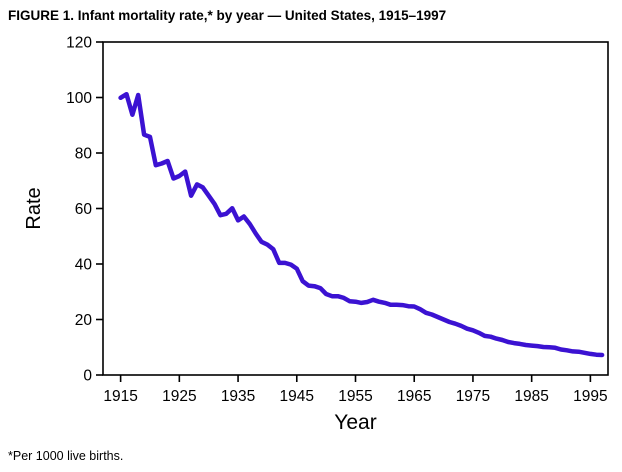 This screenshot has width=622, height=472. Describe the element at coordinates (473, 396) in the screenshot. I see `x-tick-label: 1975` at that location.